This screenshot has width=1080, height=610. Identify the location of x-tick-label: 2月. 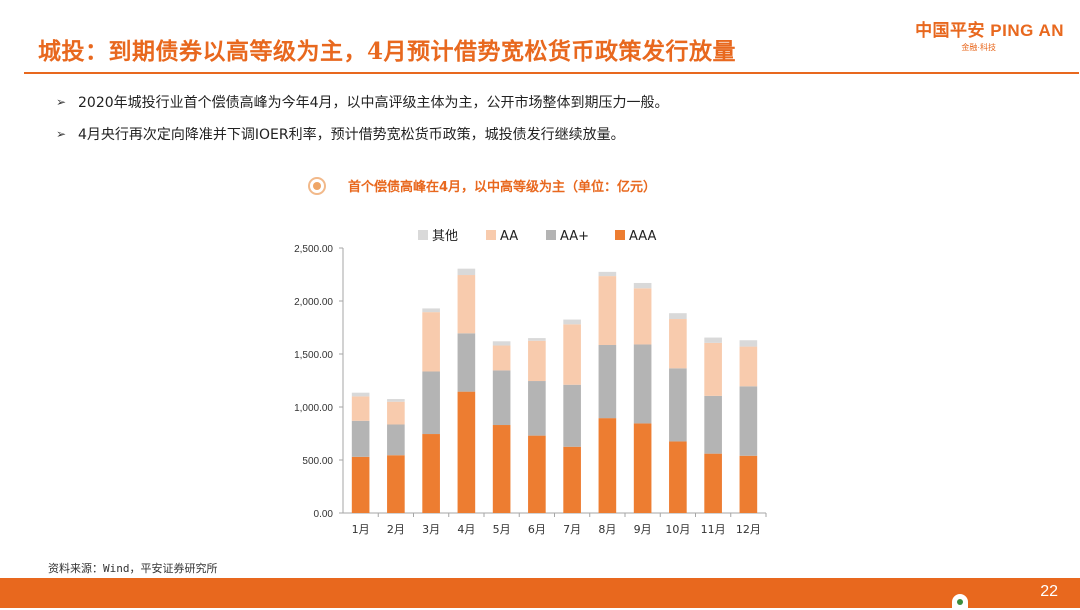
(396, 529).